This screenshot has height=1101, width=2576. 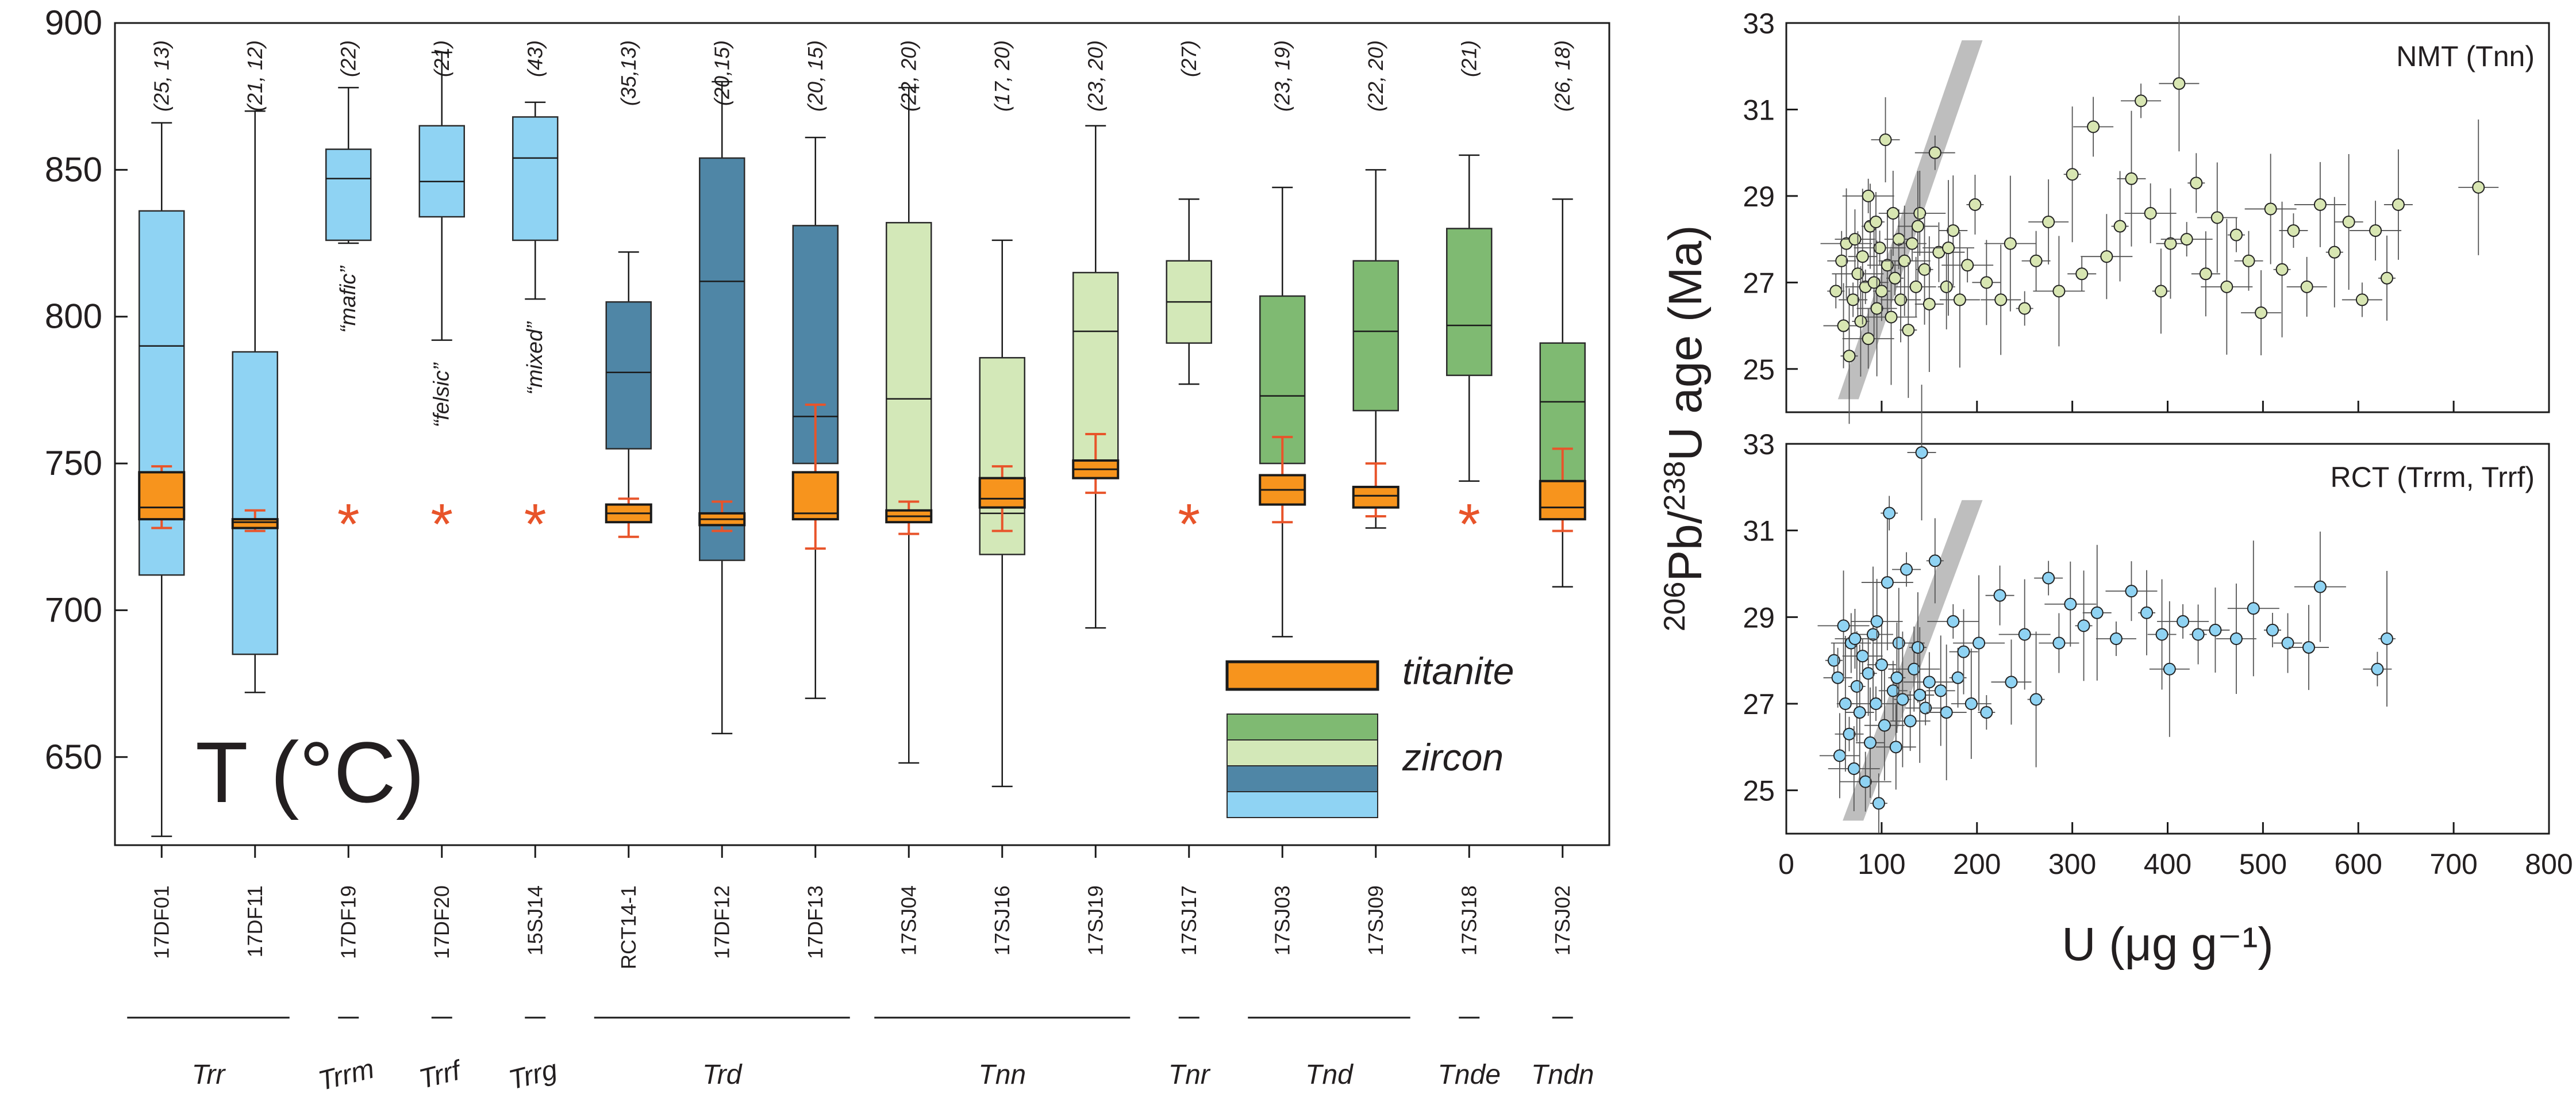 What do you see at coordinates (815, 922) in the screenshot?
I see `sample-label: 17DF13` at bounding box center [815, 922].